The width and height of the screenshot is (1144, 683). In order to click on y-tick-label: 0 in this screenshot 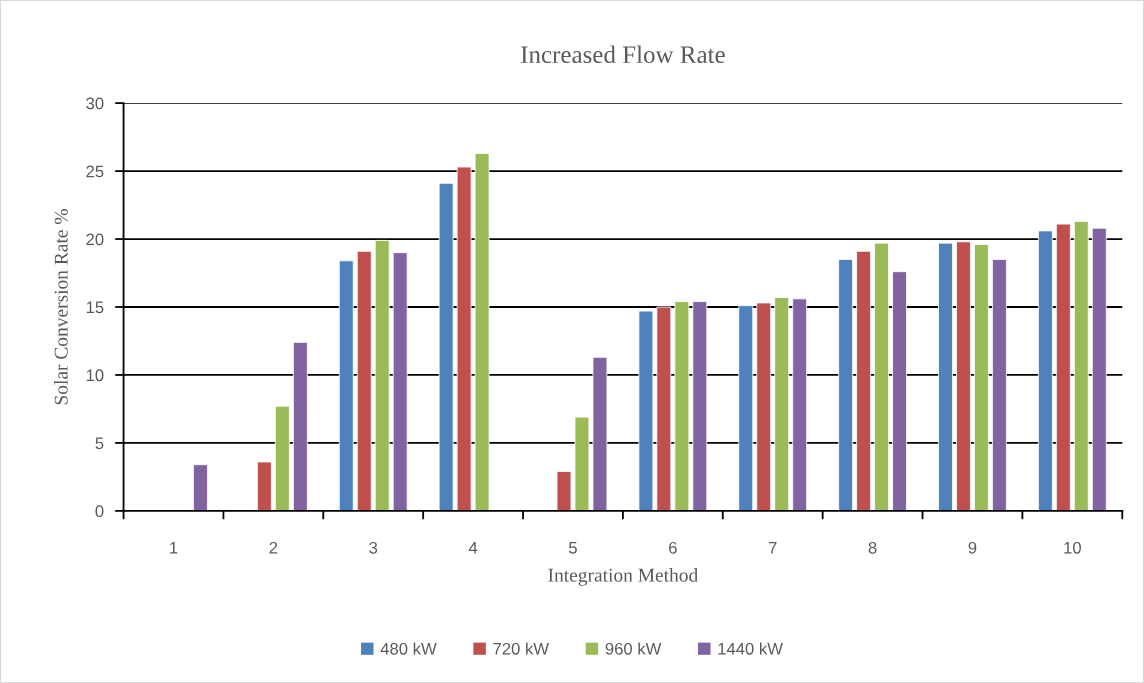, I will do `click(99, 511)`.